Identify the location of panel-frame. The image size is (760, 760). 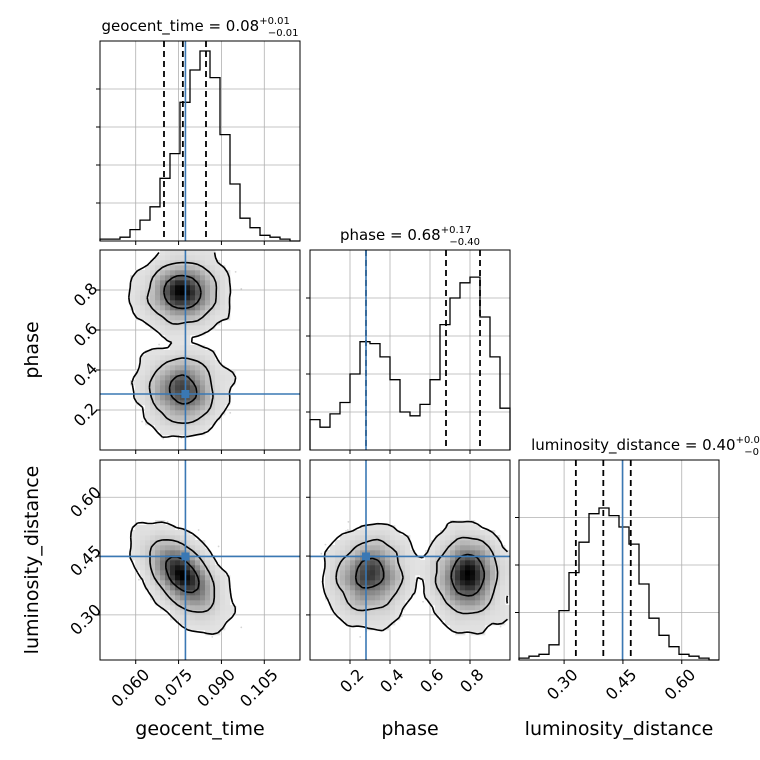
(200, 141).